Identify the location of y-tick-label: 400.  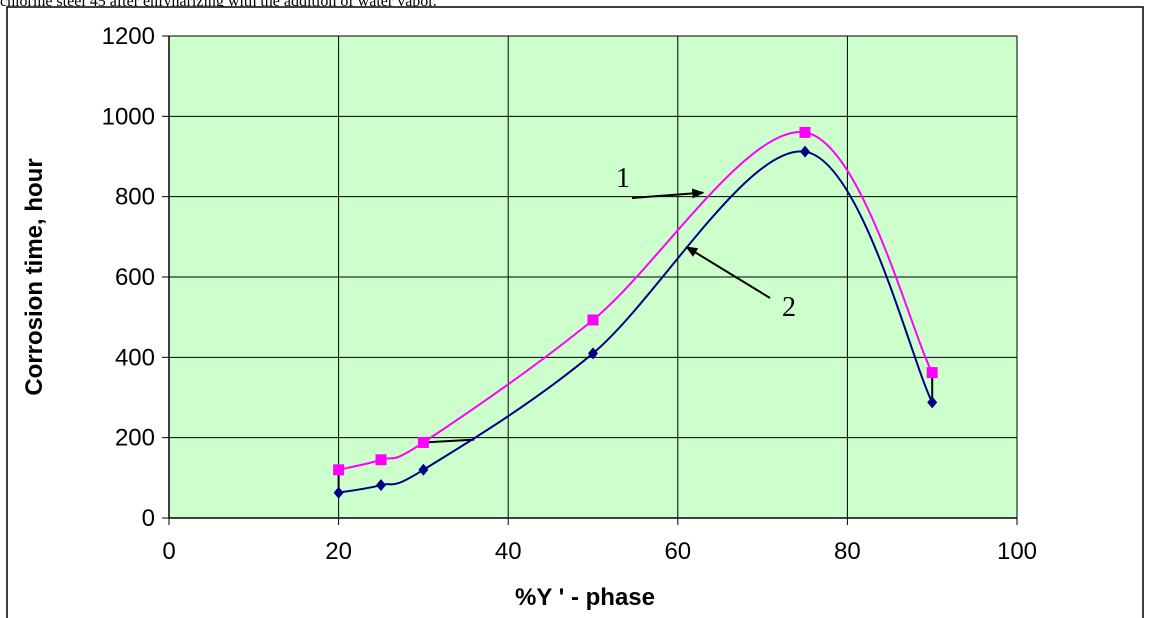
(135, 357).